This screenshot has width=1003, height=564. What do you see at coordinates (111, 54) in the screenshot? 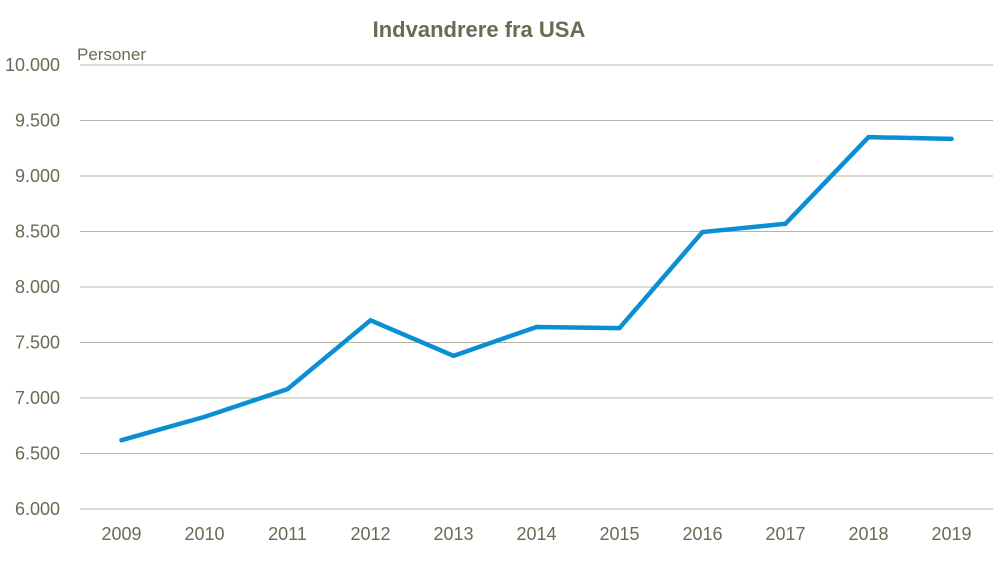
I see `y-axis-unit-label: Personer` at bounding box center [111, 54].